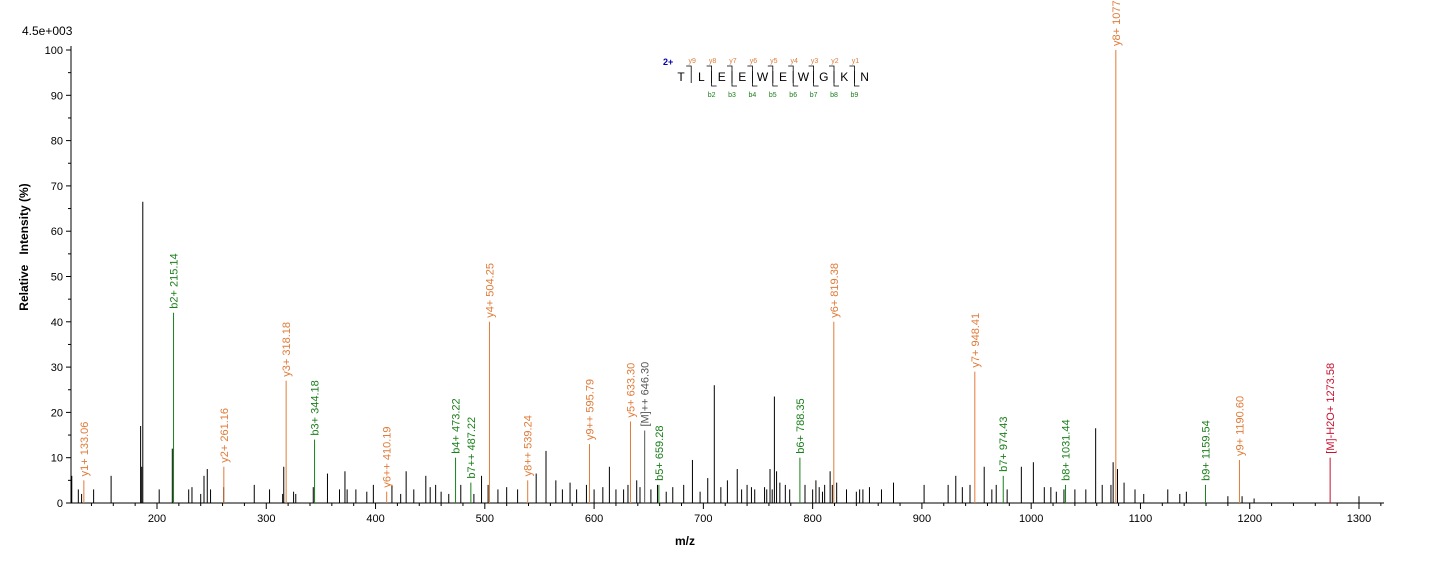  I want to click on b-ion-label: b3, so click(732, 95).